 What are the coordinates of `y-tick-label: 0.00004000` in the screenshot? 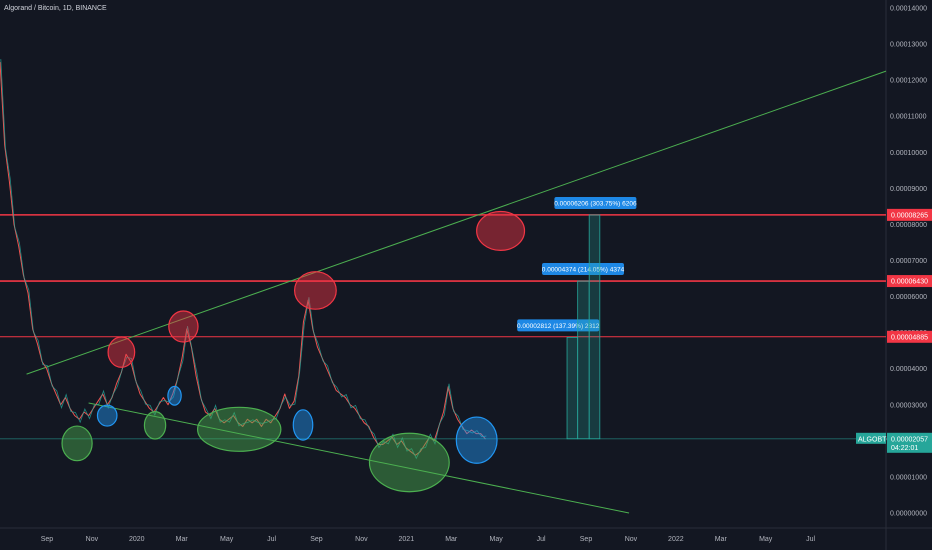 It's located at (908, 369).